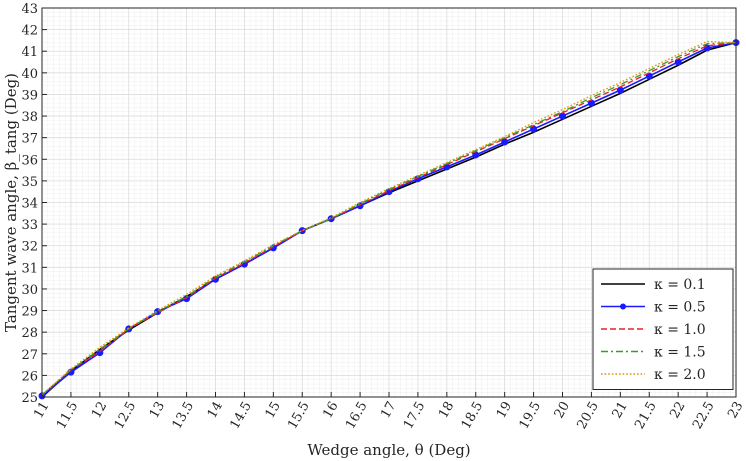 This screenshot has width=746, height=461. Describe the element at coordinates (298, 415) in the screenshot. I see `x-tick-label: 15.5` at that location.